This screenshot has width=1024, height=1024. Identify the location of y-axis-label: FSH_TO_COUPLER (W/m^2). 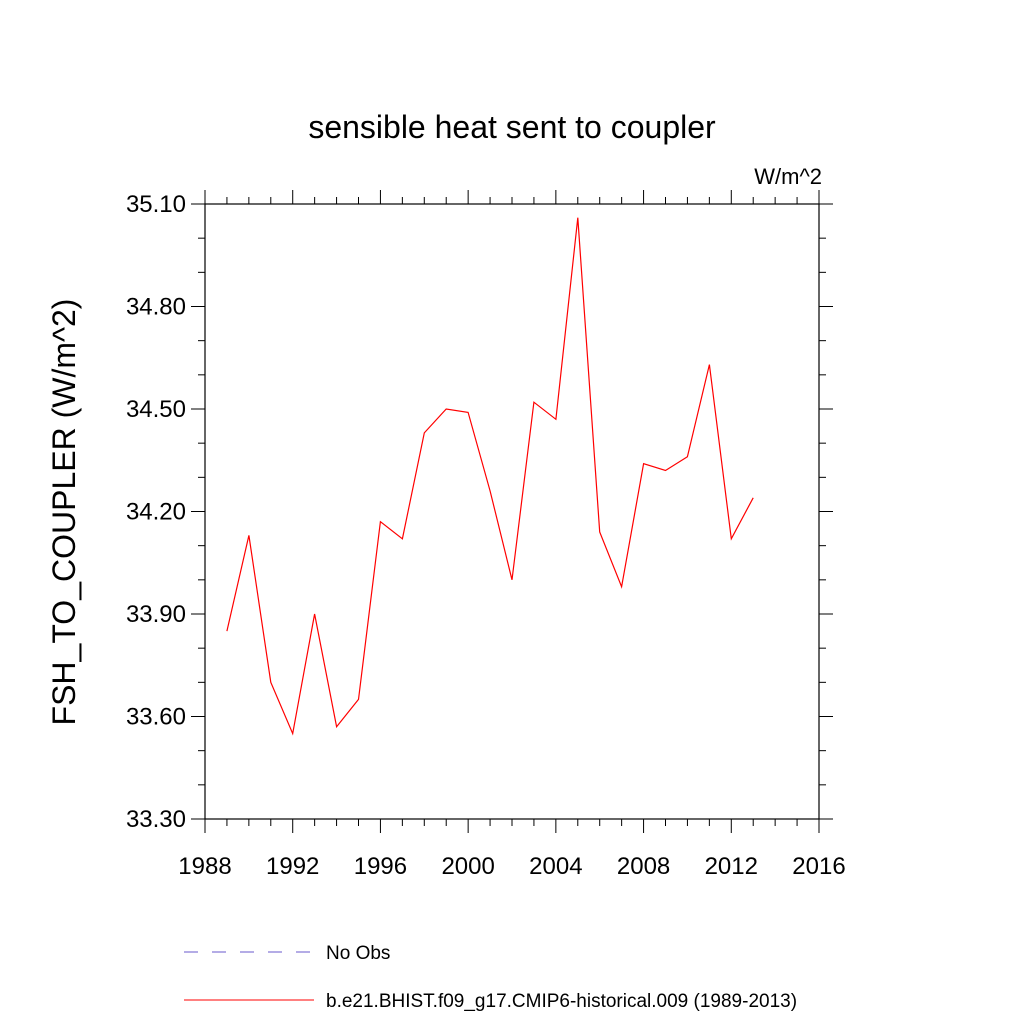
(64, 512).